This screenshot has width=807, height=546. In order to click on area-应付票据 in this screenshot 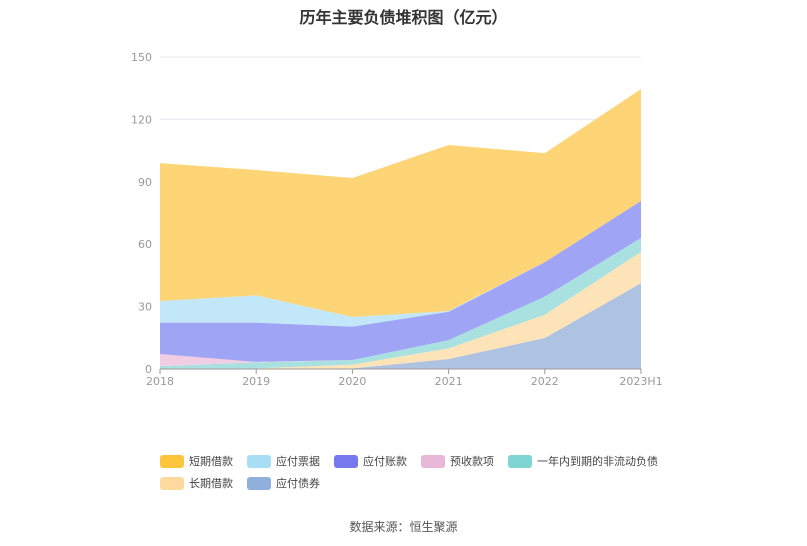, I will do `click(400, 263)`.